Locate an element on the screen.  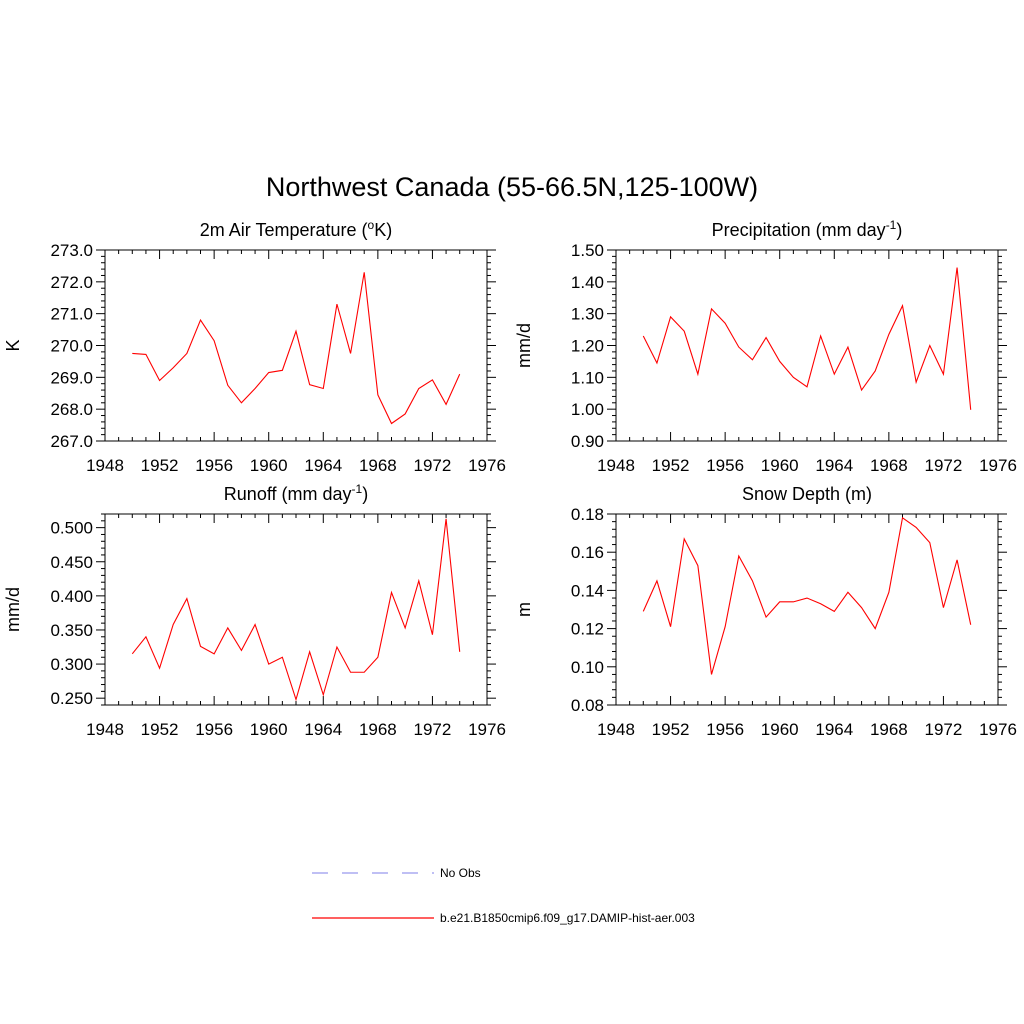
panel-title: Snow Depth (m) is located at coordinates (807, 494).